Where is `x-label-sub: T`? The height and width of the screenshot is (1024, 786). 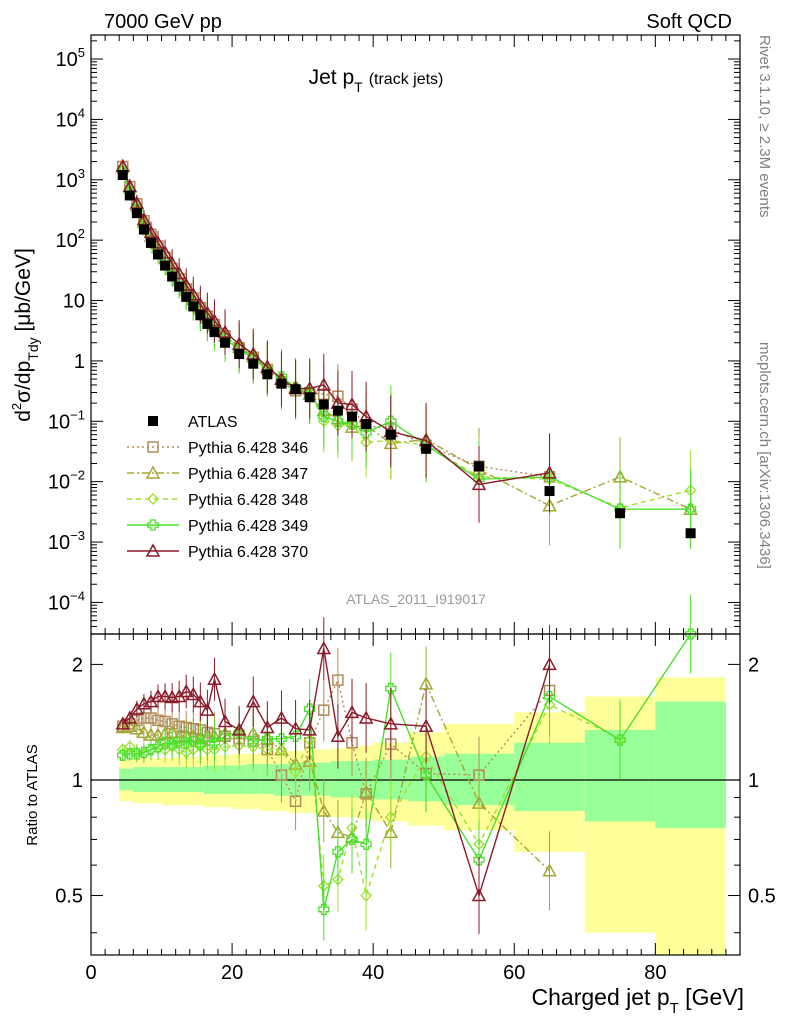 x-label-sub: T is located at coordinates (674, 1008).